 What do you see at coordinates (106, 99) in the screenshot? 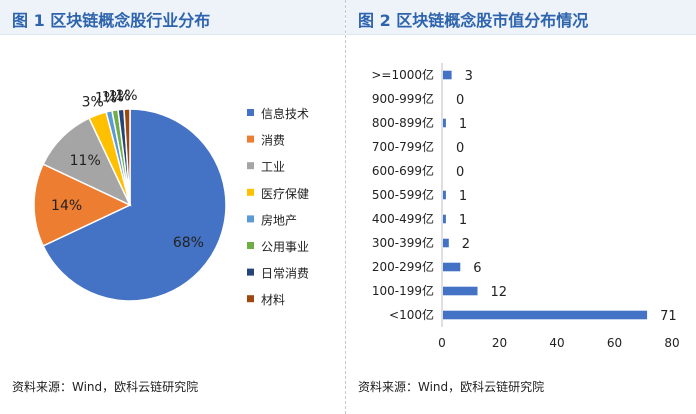
I see `pie-label-4: 1%` at bounding box center [106, 99].